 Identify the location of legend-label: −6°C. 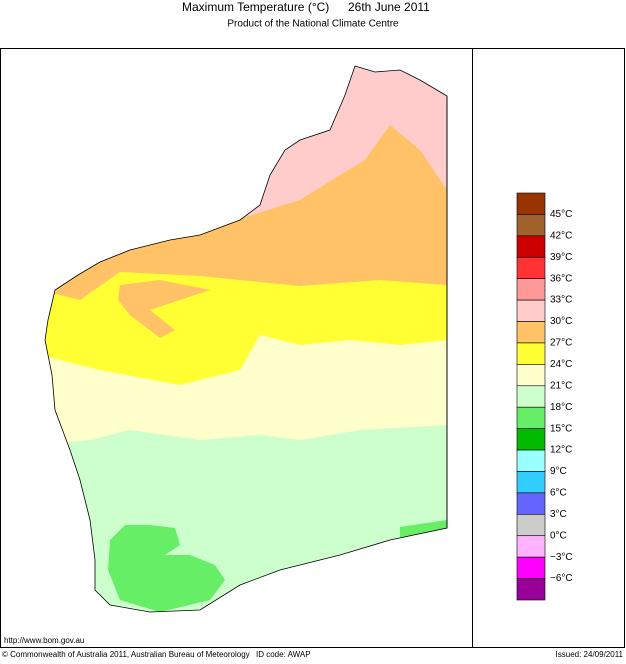
(561, 578).